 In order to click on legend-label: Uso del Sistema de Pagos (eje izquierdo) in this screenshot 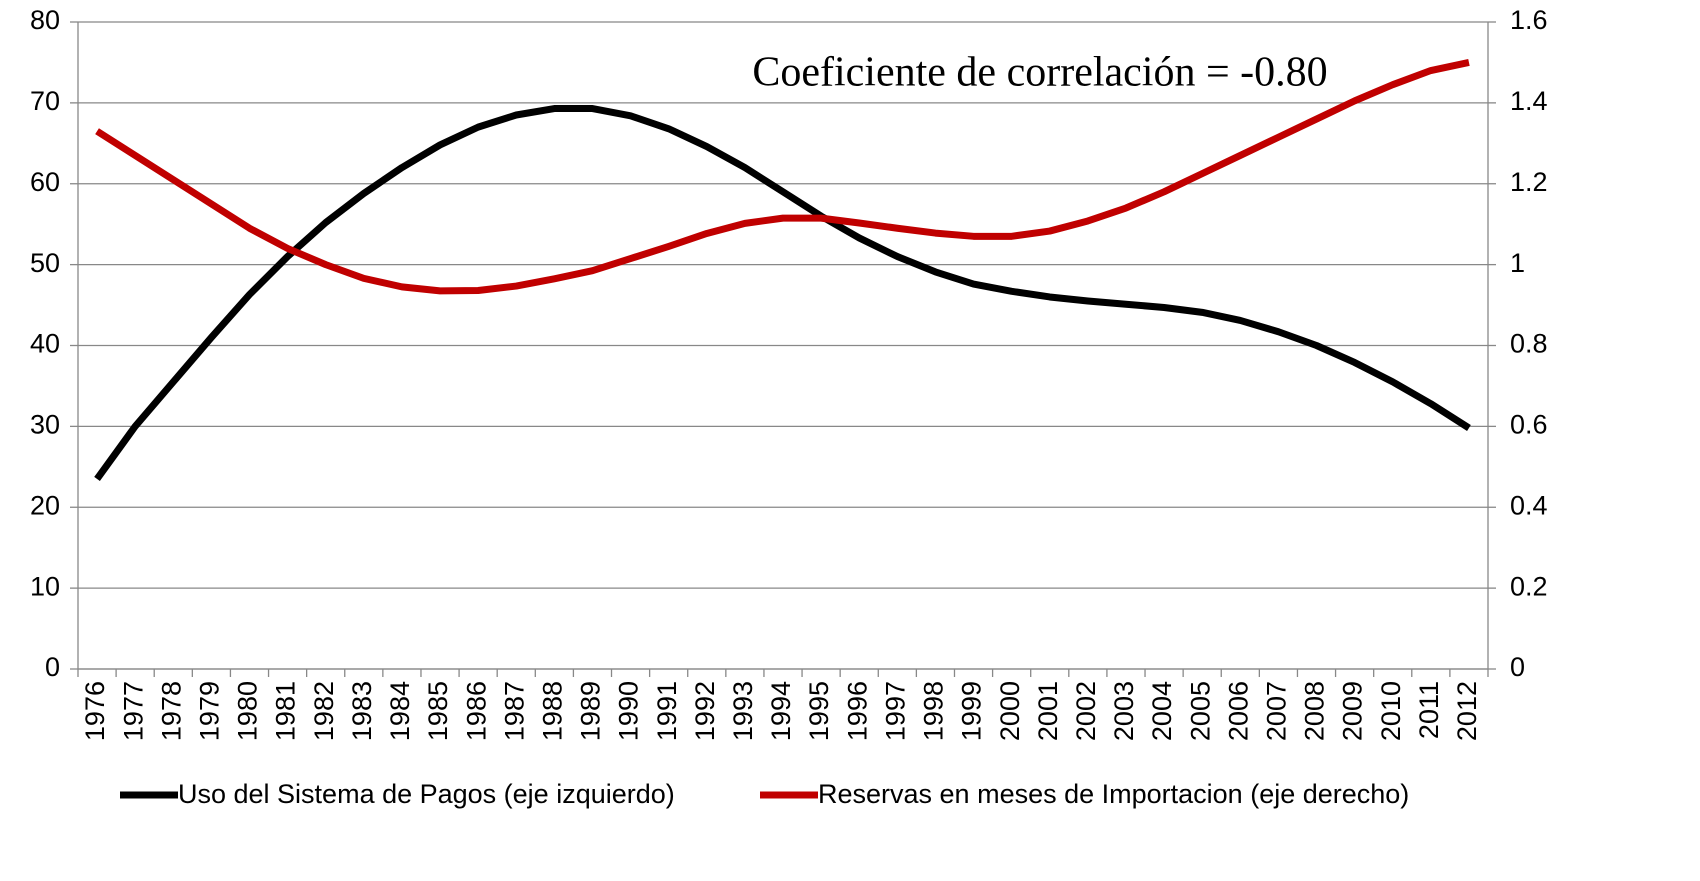, I will do `click(426, 794)`.